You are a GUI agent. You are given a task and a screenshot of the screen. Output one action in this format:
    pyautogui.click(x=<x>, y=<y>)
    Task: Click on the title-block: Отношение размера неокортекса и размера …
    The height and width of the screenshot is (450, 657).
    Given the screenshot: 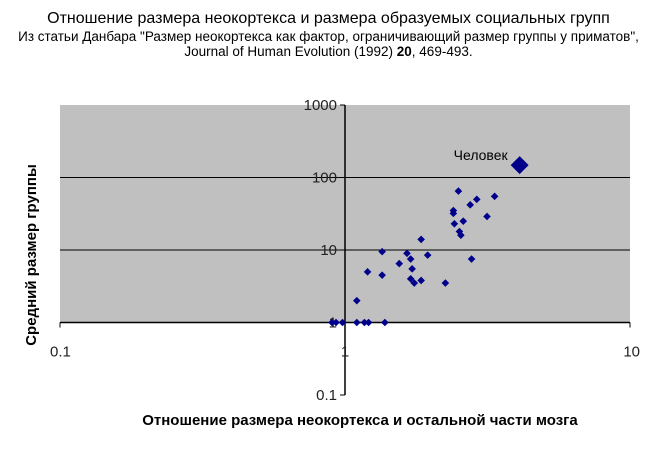 What is the action you would take?
    pyautogui.click(x=328, y=34)
    